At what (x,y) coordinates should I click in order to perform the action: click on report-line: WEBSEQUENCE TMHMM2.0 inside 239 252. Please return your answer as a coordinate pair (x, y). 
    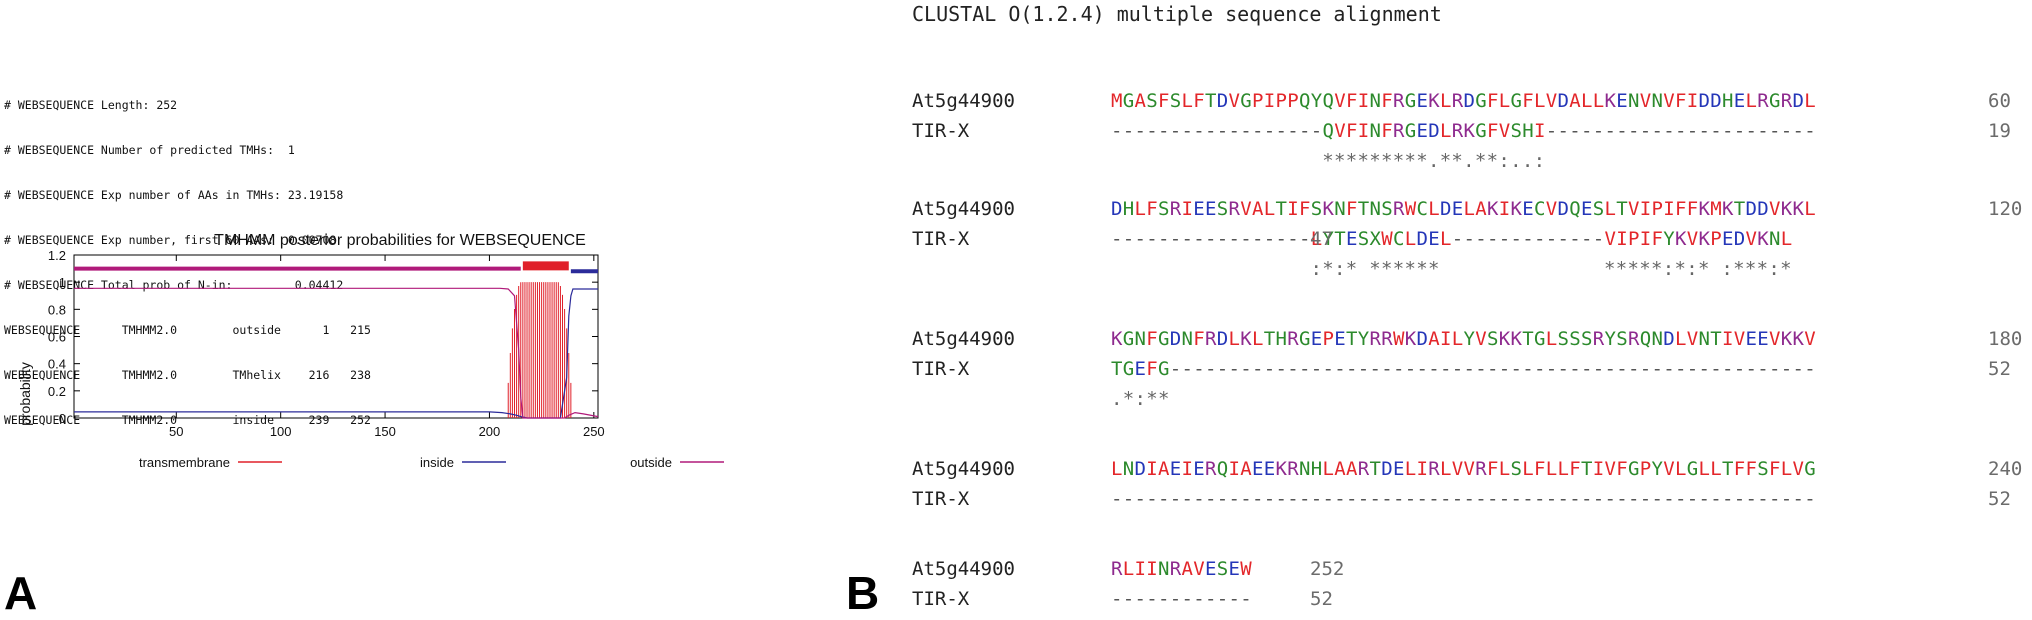
    Looking at the image, I should click on (187, 420).